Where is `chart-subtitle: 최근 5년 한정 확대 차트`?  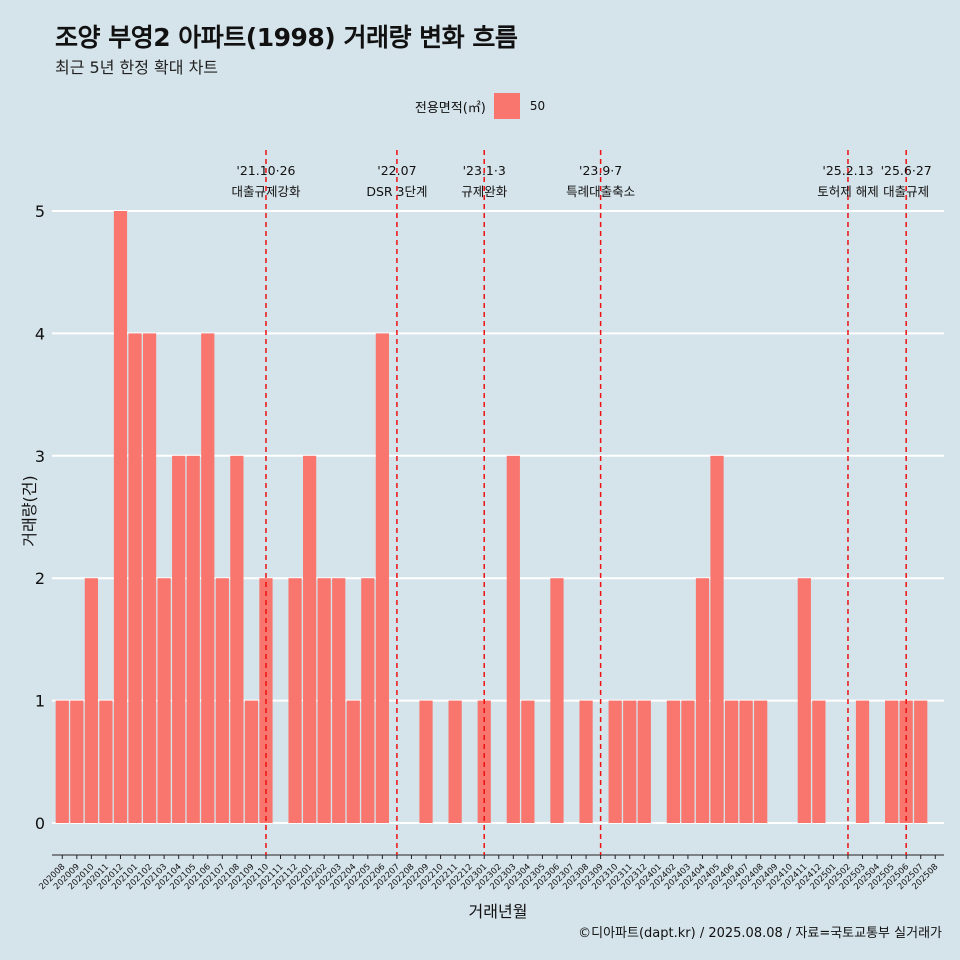
chart-subtitle: 최근 5년 한정 확대 차트 is located at coordinates (137, 67).